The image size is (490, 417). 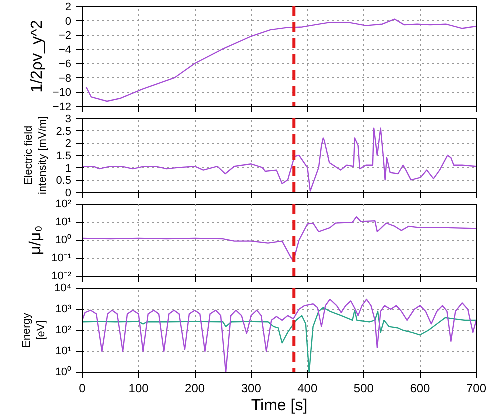 What do you see at coordinates (68, 168) in the screenshot?
I see `y-tick-label: 1` at bounding box center [68, 168].